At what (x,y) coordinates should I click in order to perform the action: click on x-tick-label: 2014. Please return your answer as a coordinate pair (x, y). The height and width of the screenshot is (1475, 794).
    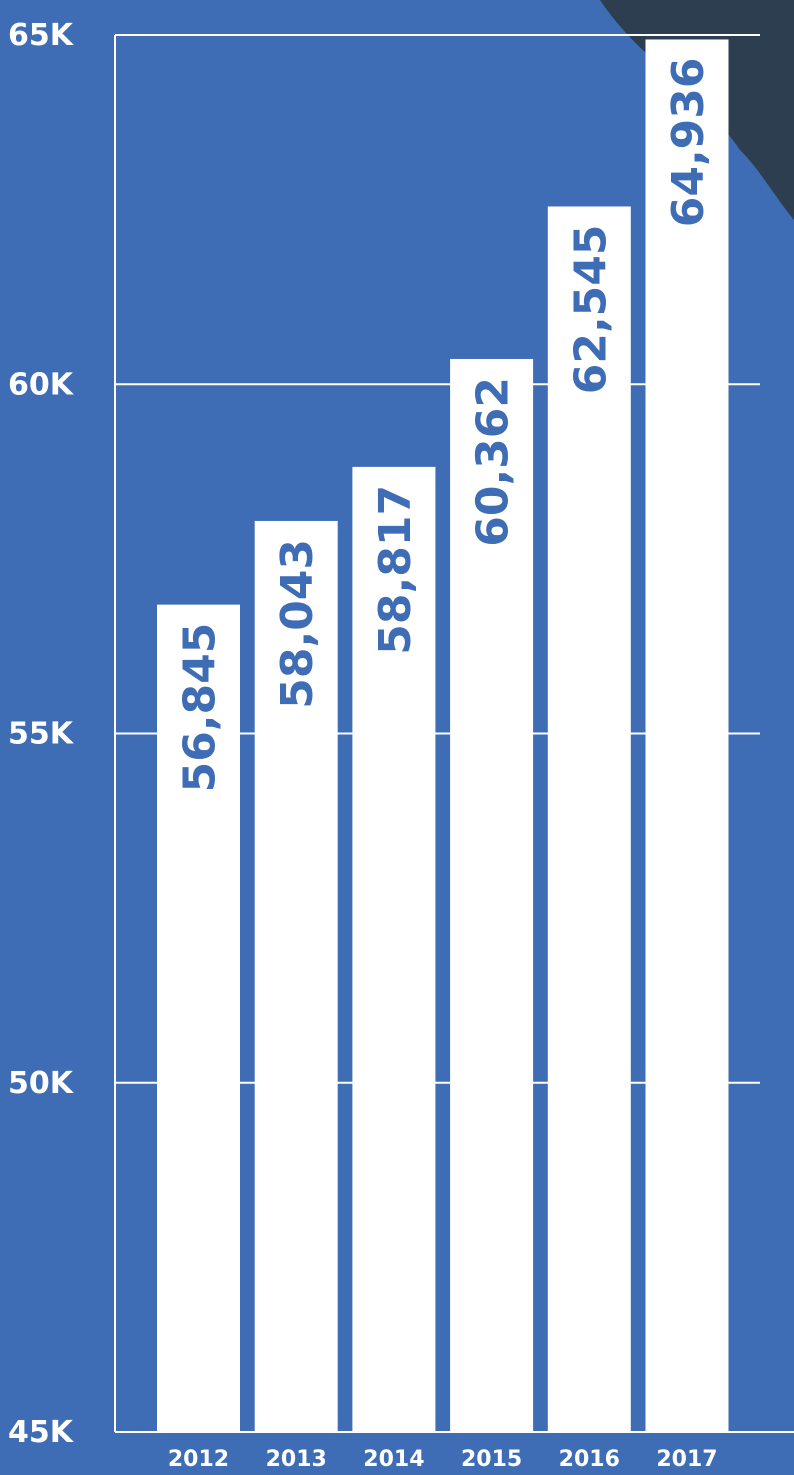
    Looking at the image, I should click on (393, 1459).